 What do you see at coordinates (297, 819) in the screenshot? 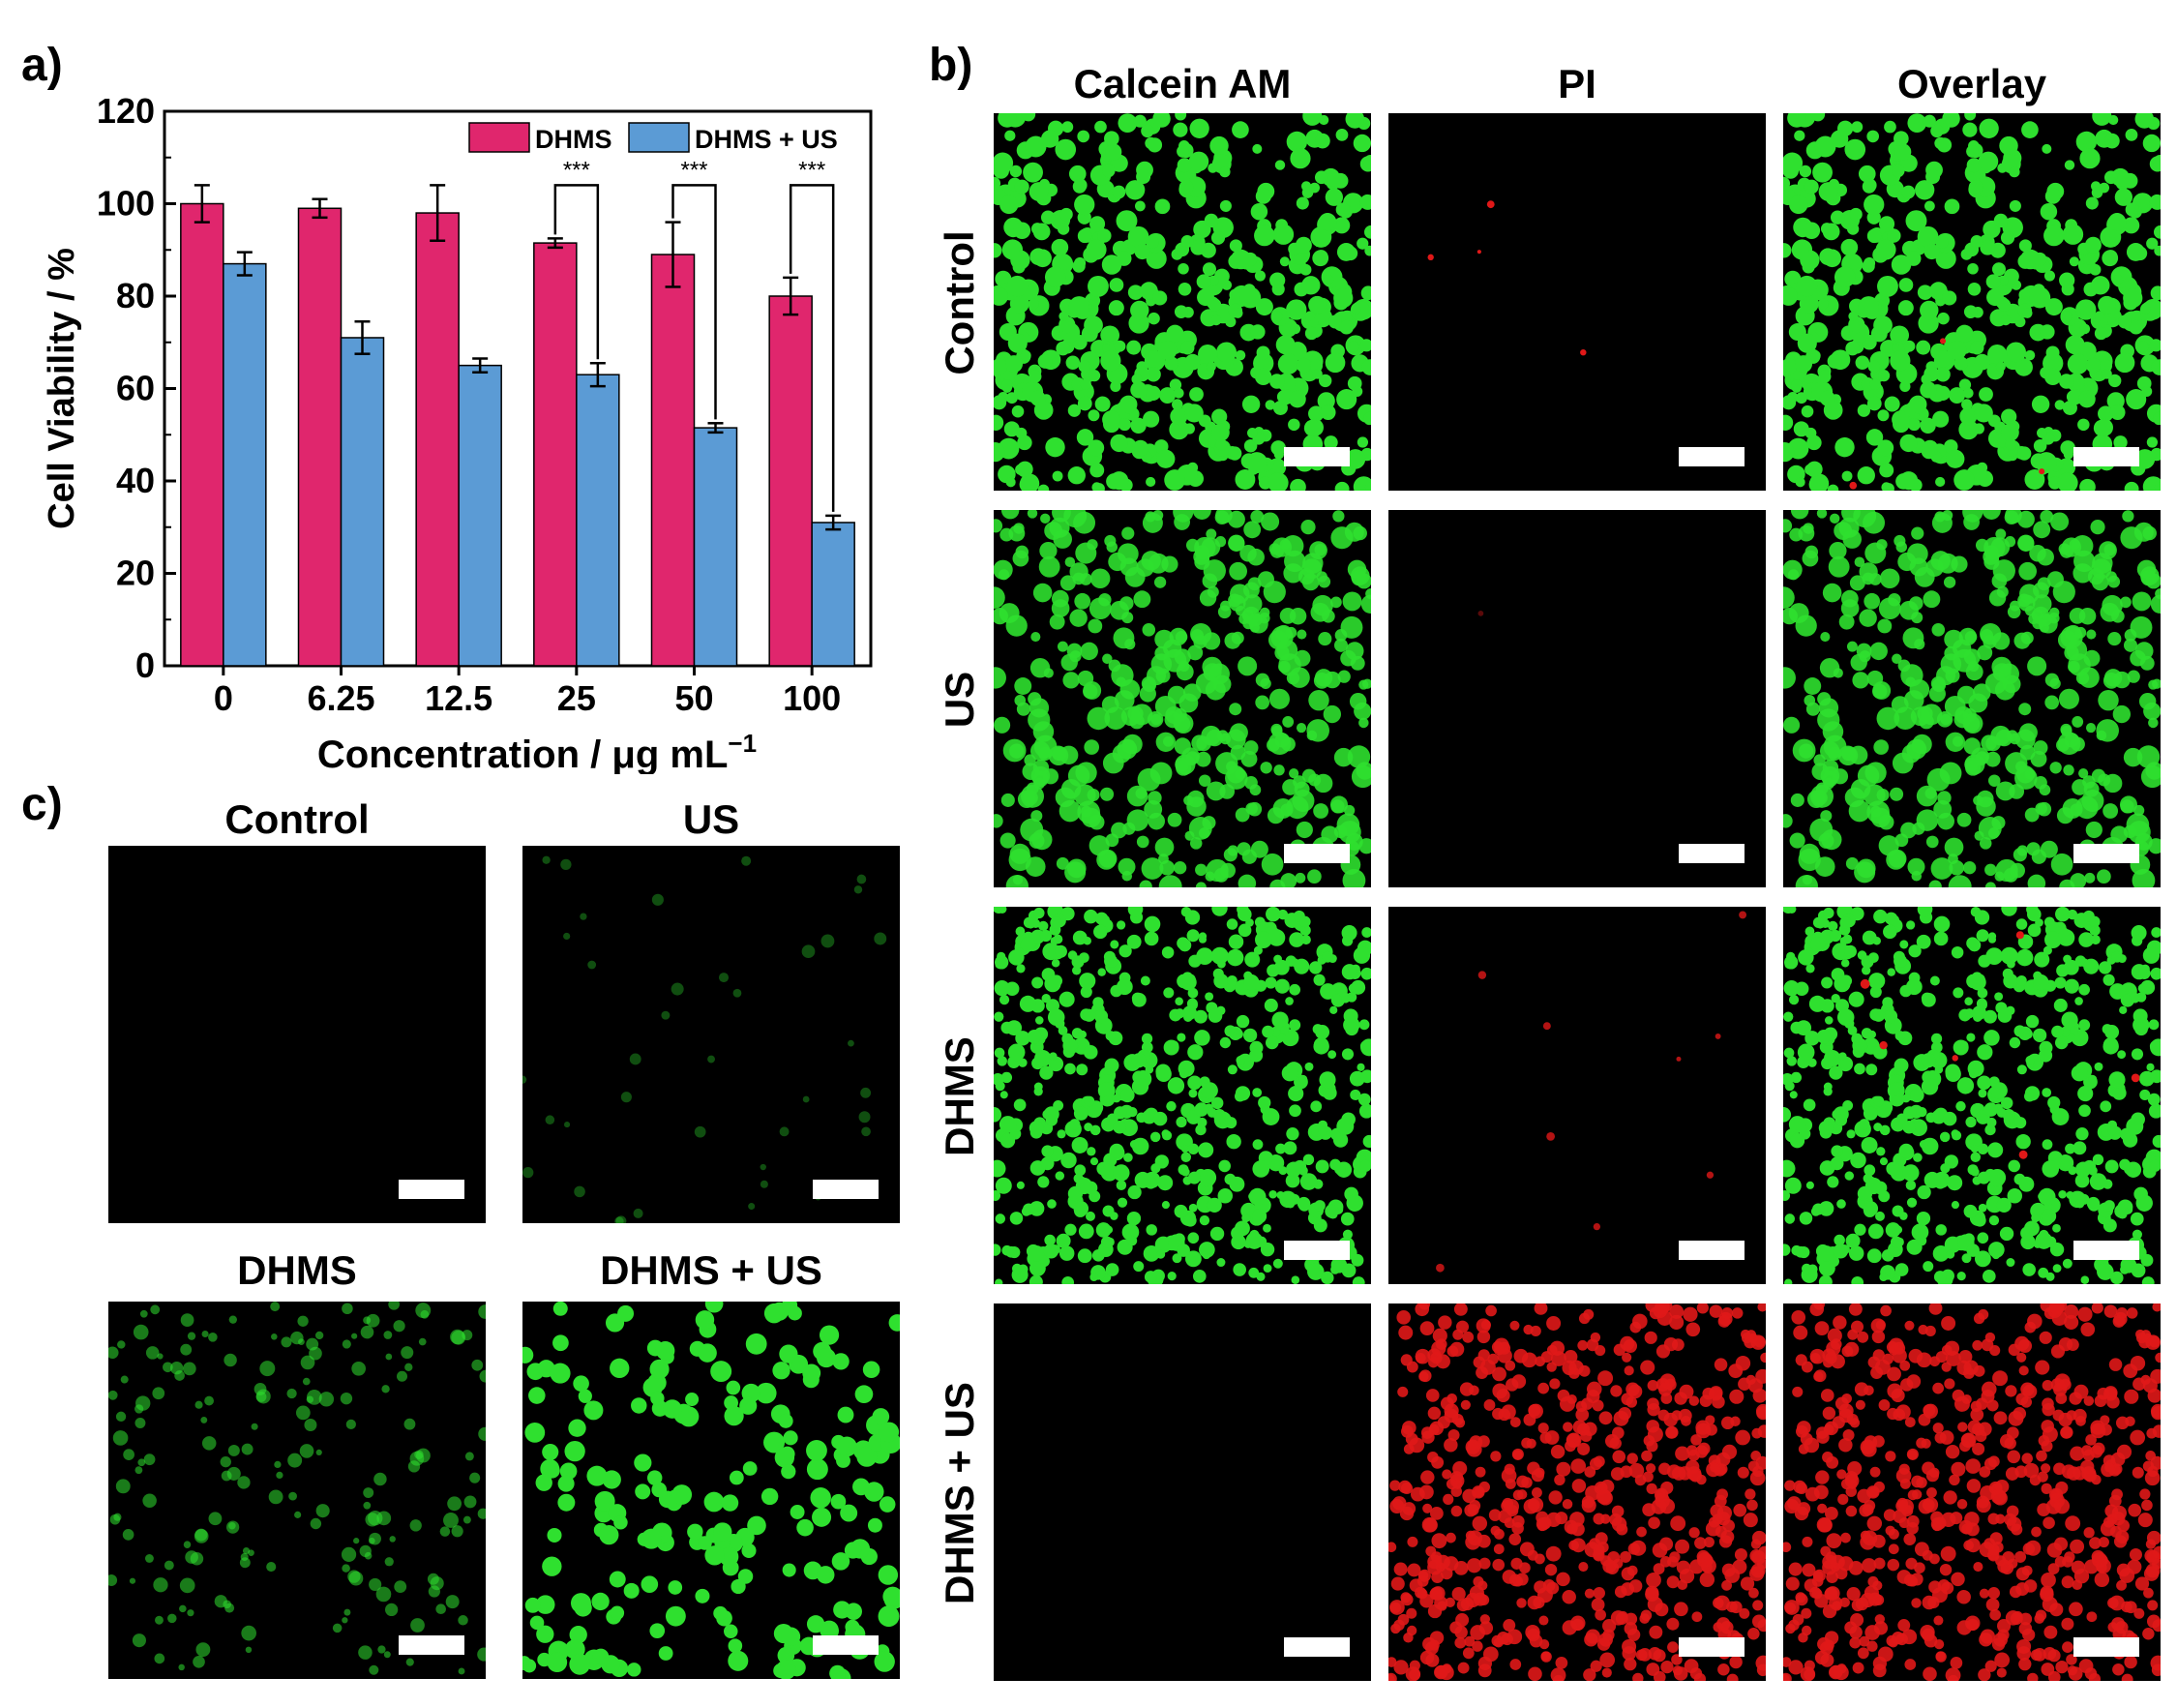
I see `c-title-control: Control` at bounding box center [297, 819].